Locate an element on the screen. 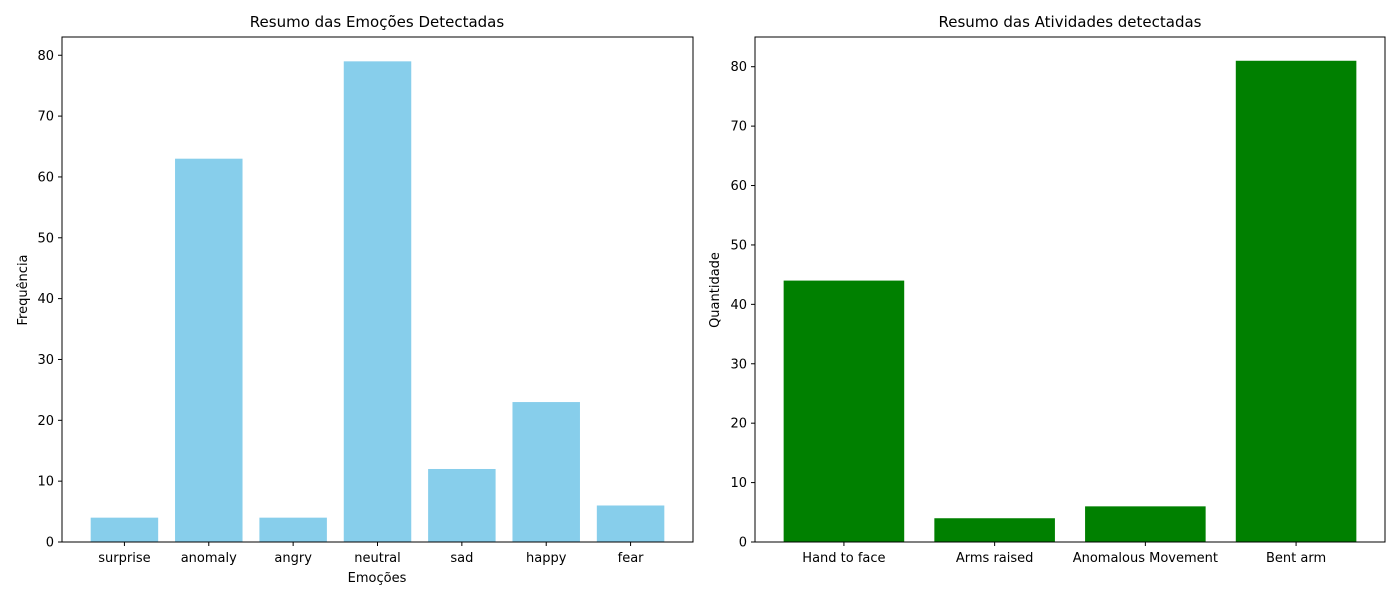 The height and width of the screenshot is (600, 1400). emotions-chart-title: Resumo das Emoções Detectadas is located at coordinates (377, 22).